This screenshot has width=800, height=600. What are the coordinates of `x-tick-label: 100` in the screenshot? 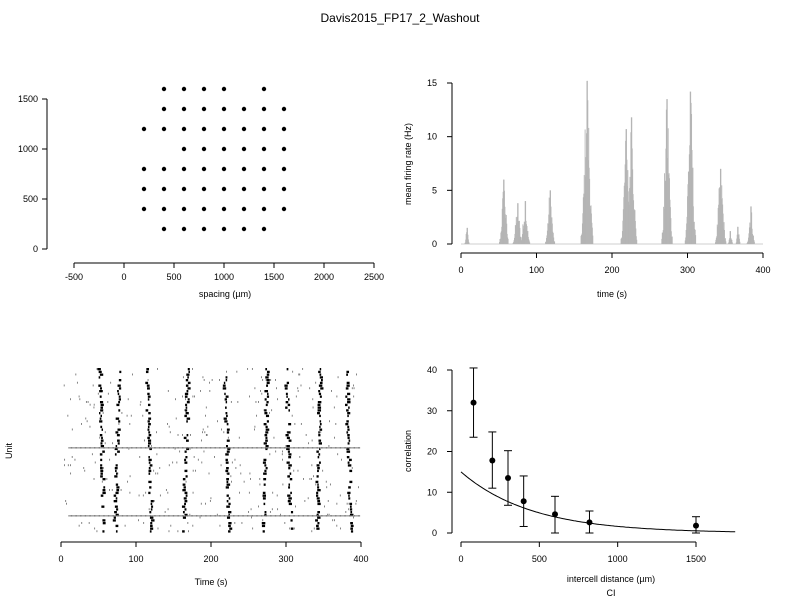 It's located at (536, 270).